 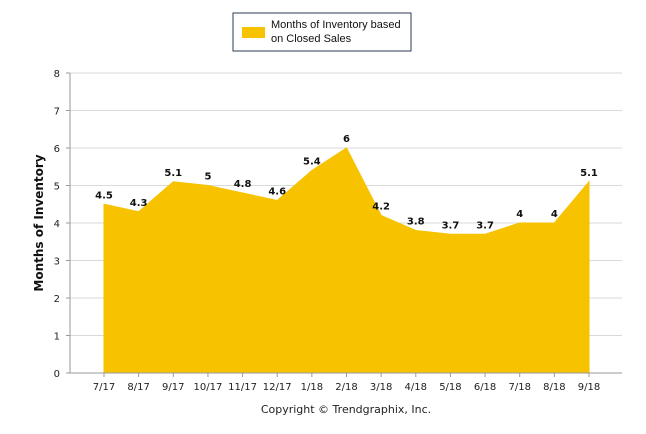 I want to click on y-tick-label: 3, so click(x=57, y=262).